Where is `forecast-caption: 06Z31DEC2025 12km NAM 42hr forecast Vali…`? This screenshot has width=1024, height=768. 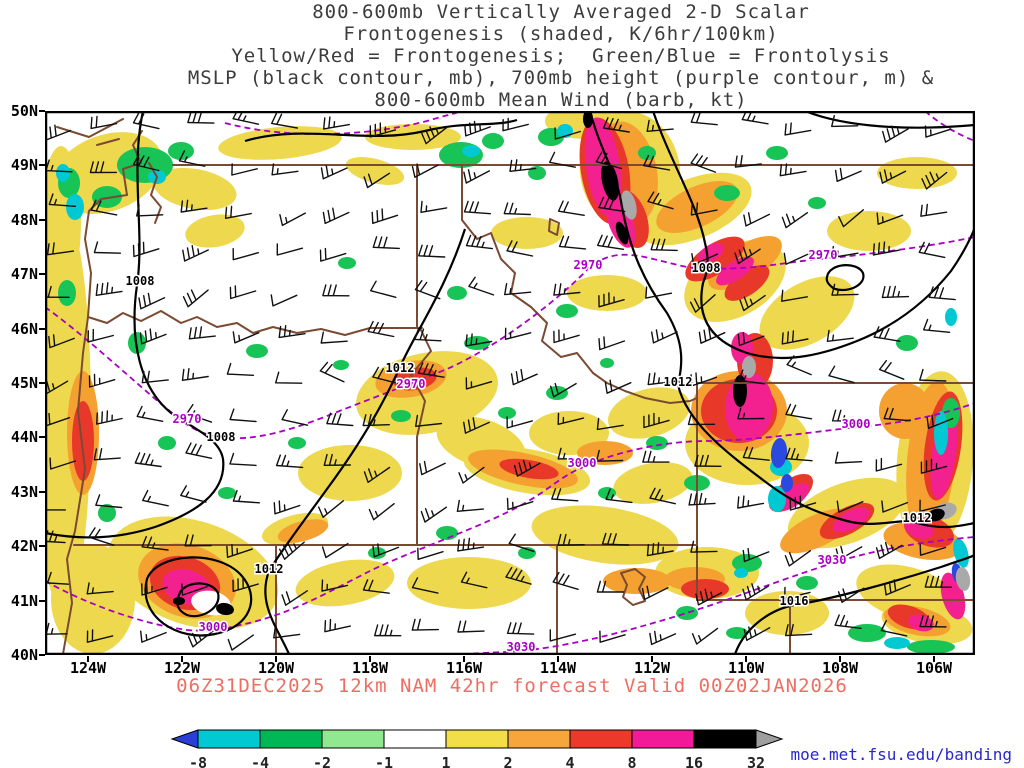
forecast-caption: 06Z31DEC2025 12km NAM 42hr forecast Vali… is located at coordinates (512, 686).